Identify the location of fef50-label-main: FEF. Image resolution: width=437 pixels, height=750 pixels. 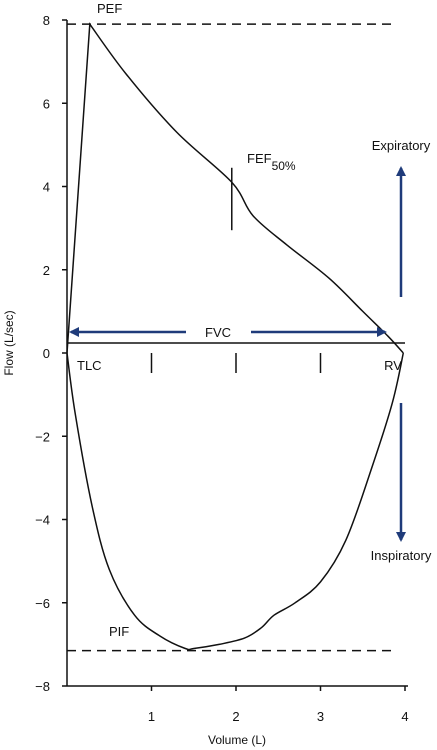
(259, 158).